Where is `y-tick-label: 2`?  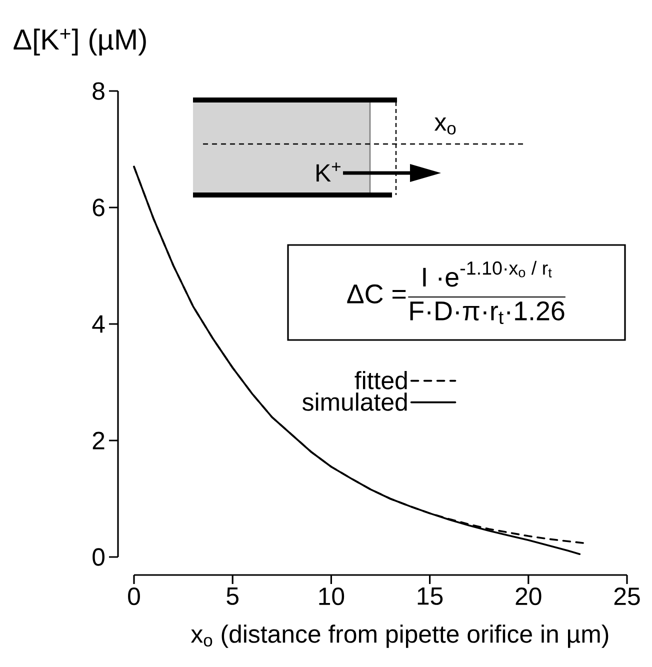
y-tick-label: 2 is located at coordinates (98, 441).